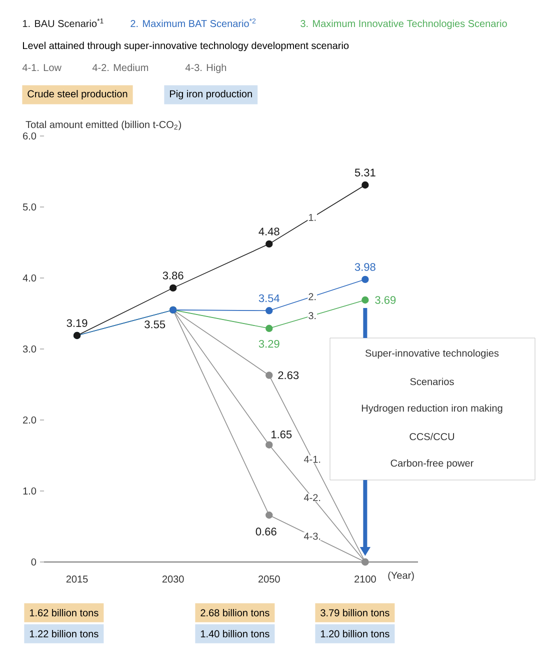  I want to click on y-tick-label: 4.0, so click(29, 278).